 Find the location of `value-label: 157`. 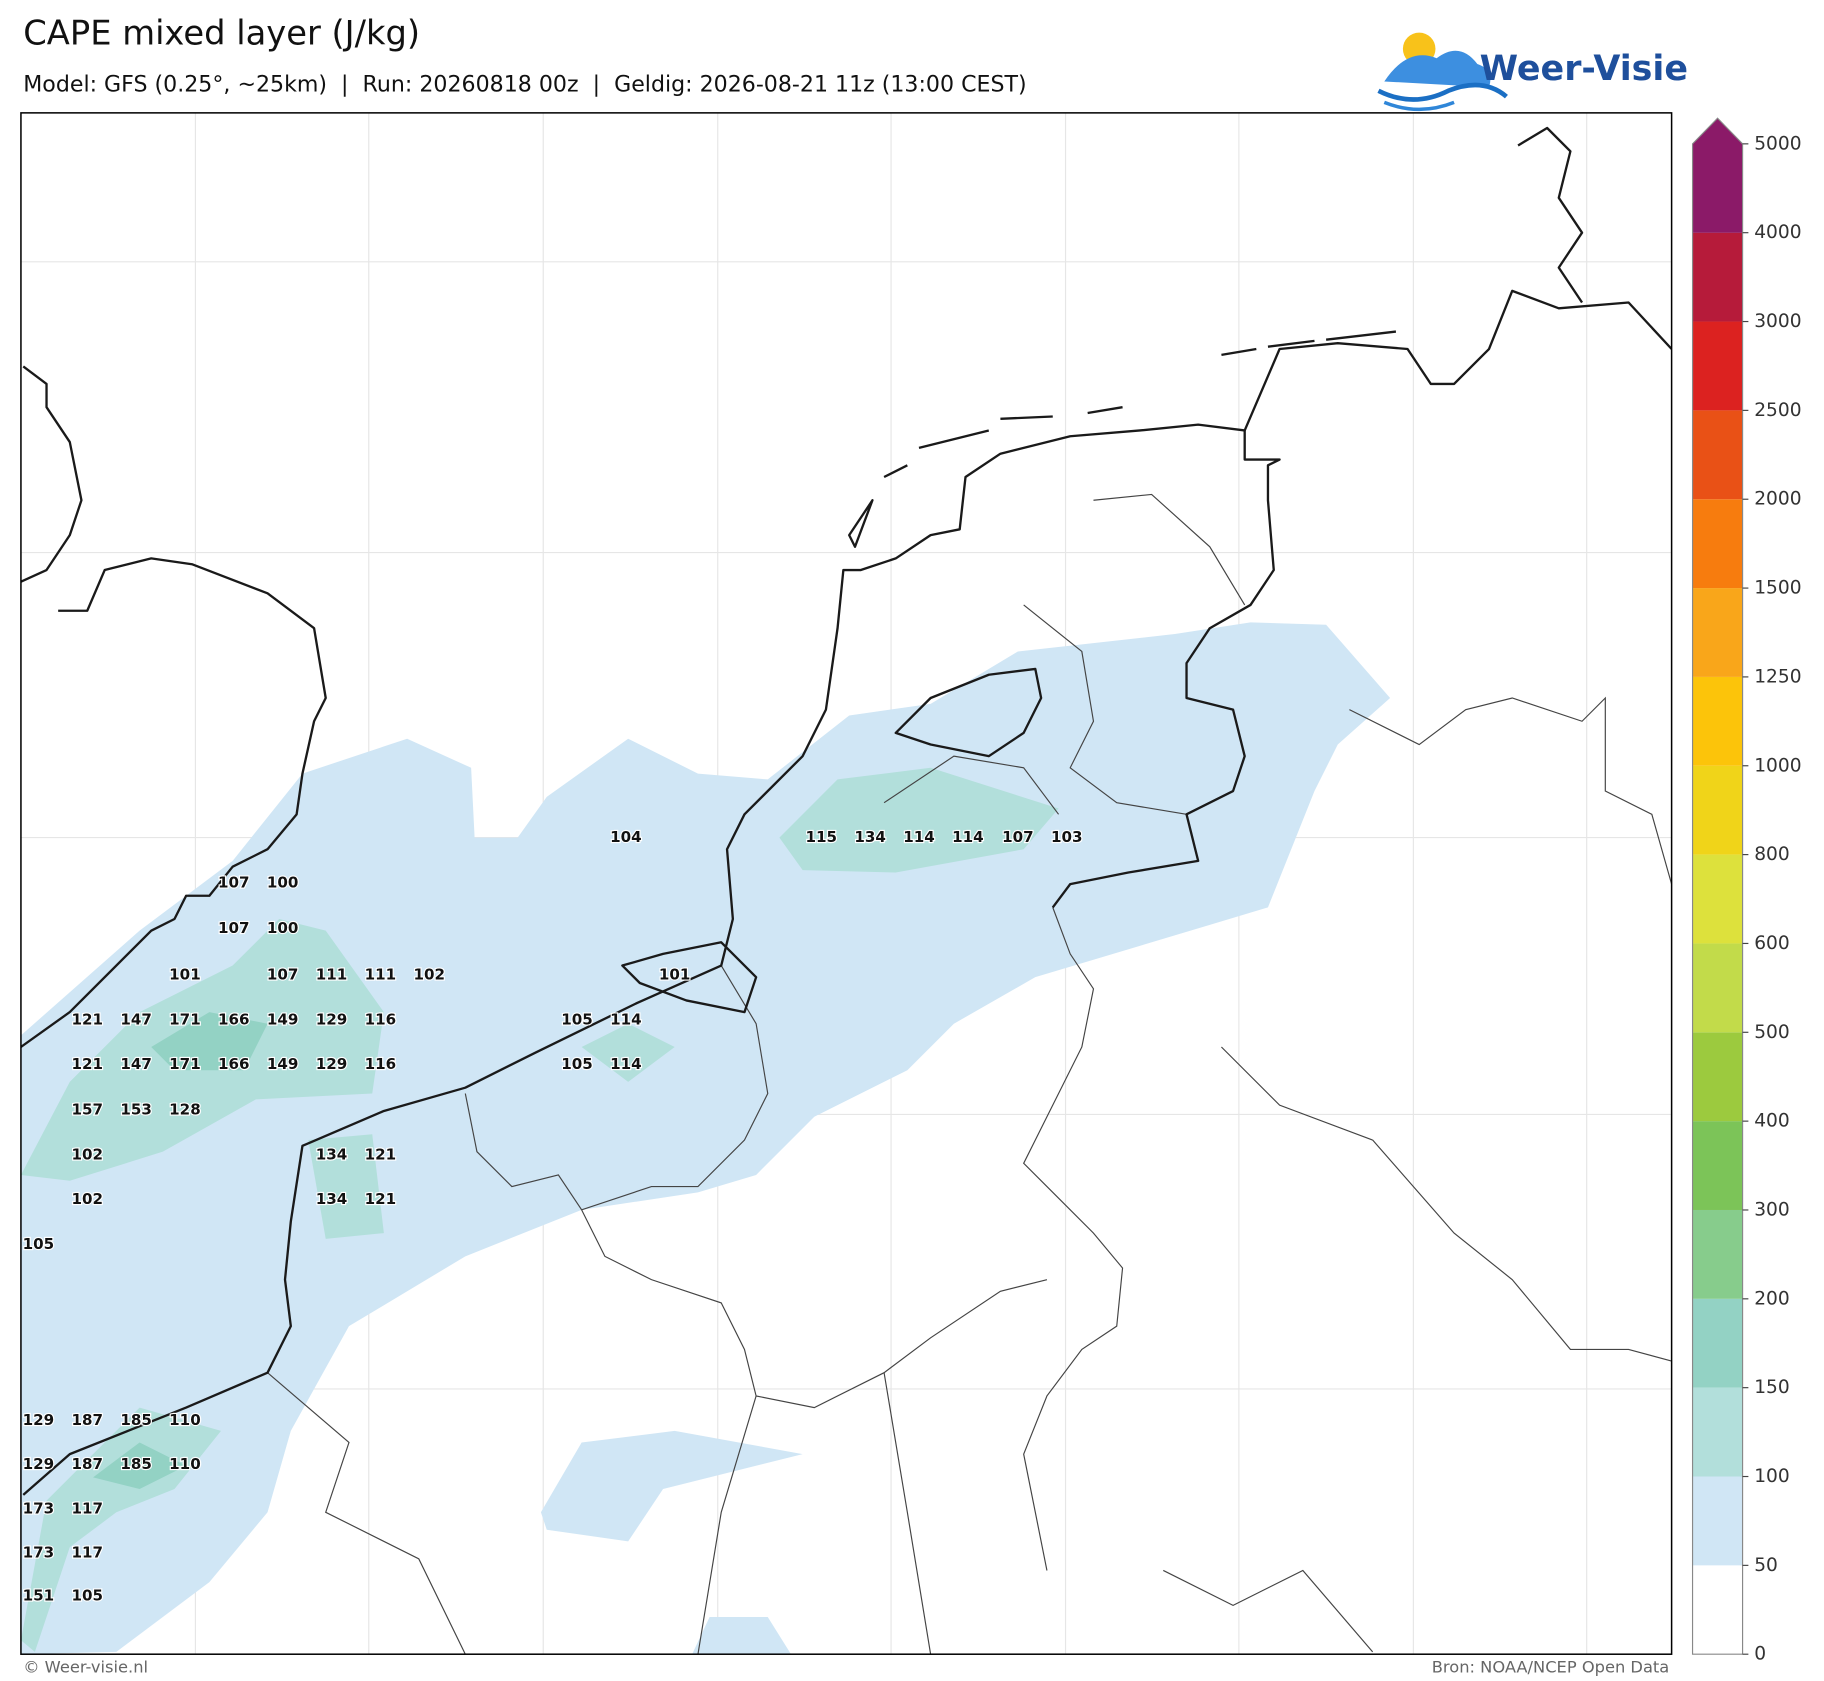

value-label: 157 is located at coordinates (87, 1109).